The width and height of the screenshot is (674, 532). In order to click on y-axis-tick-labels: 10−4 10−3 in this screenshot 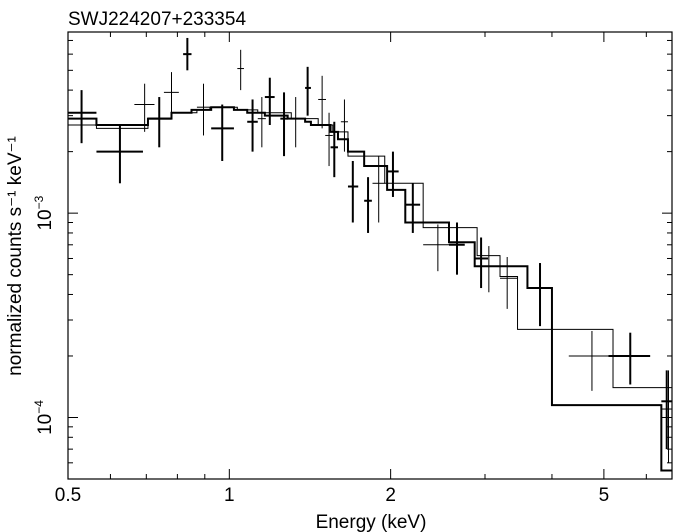, I will do `click(44, 314)`.